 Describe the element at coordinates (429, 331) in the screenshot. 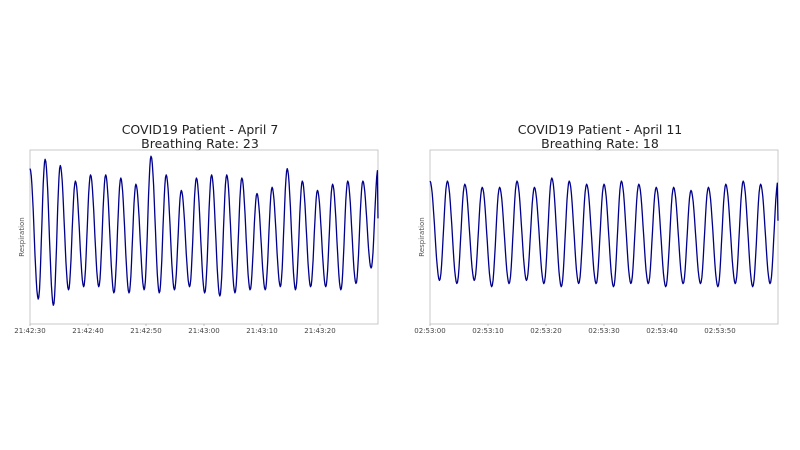

I see `x-tick-label: 02:53:00` at that location.